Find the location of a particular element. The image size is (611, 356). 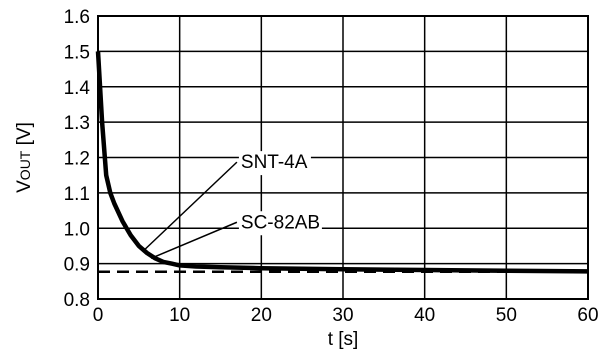

y-tick-label: 0.9 is located at coordinates (77, 265).